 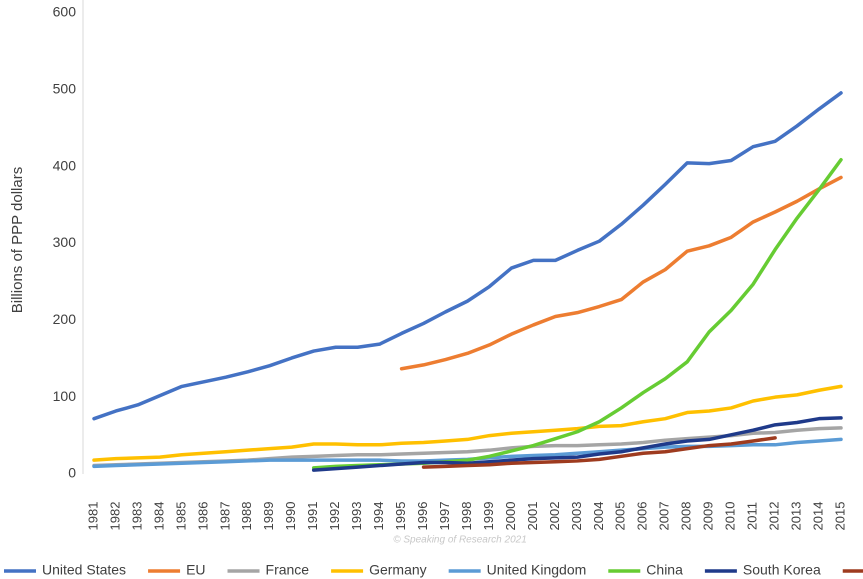 I want to click on y-tick-label: 400, so click(x=65, y=165).